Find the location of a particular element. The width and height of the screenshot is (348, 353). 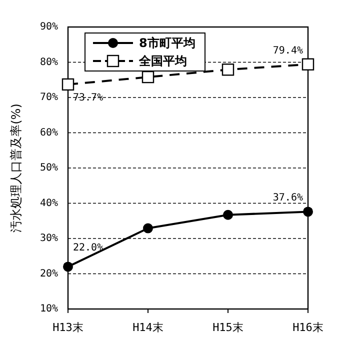

legend-label: 8市町平均 is located at coordinates (167, 43).